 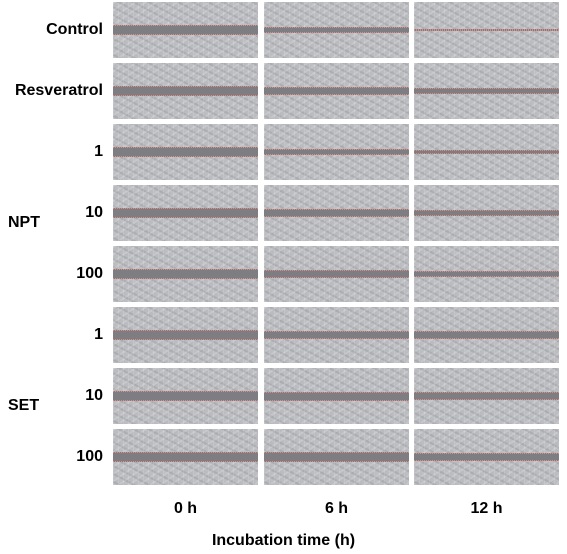 I want to click on column-label: 6 h, so click(x=336, y=508).